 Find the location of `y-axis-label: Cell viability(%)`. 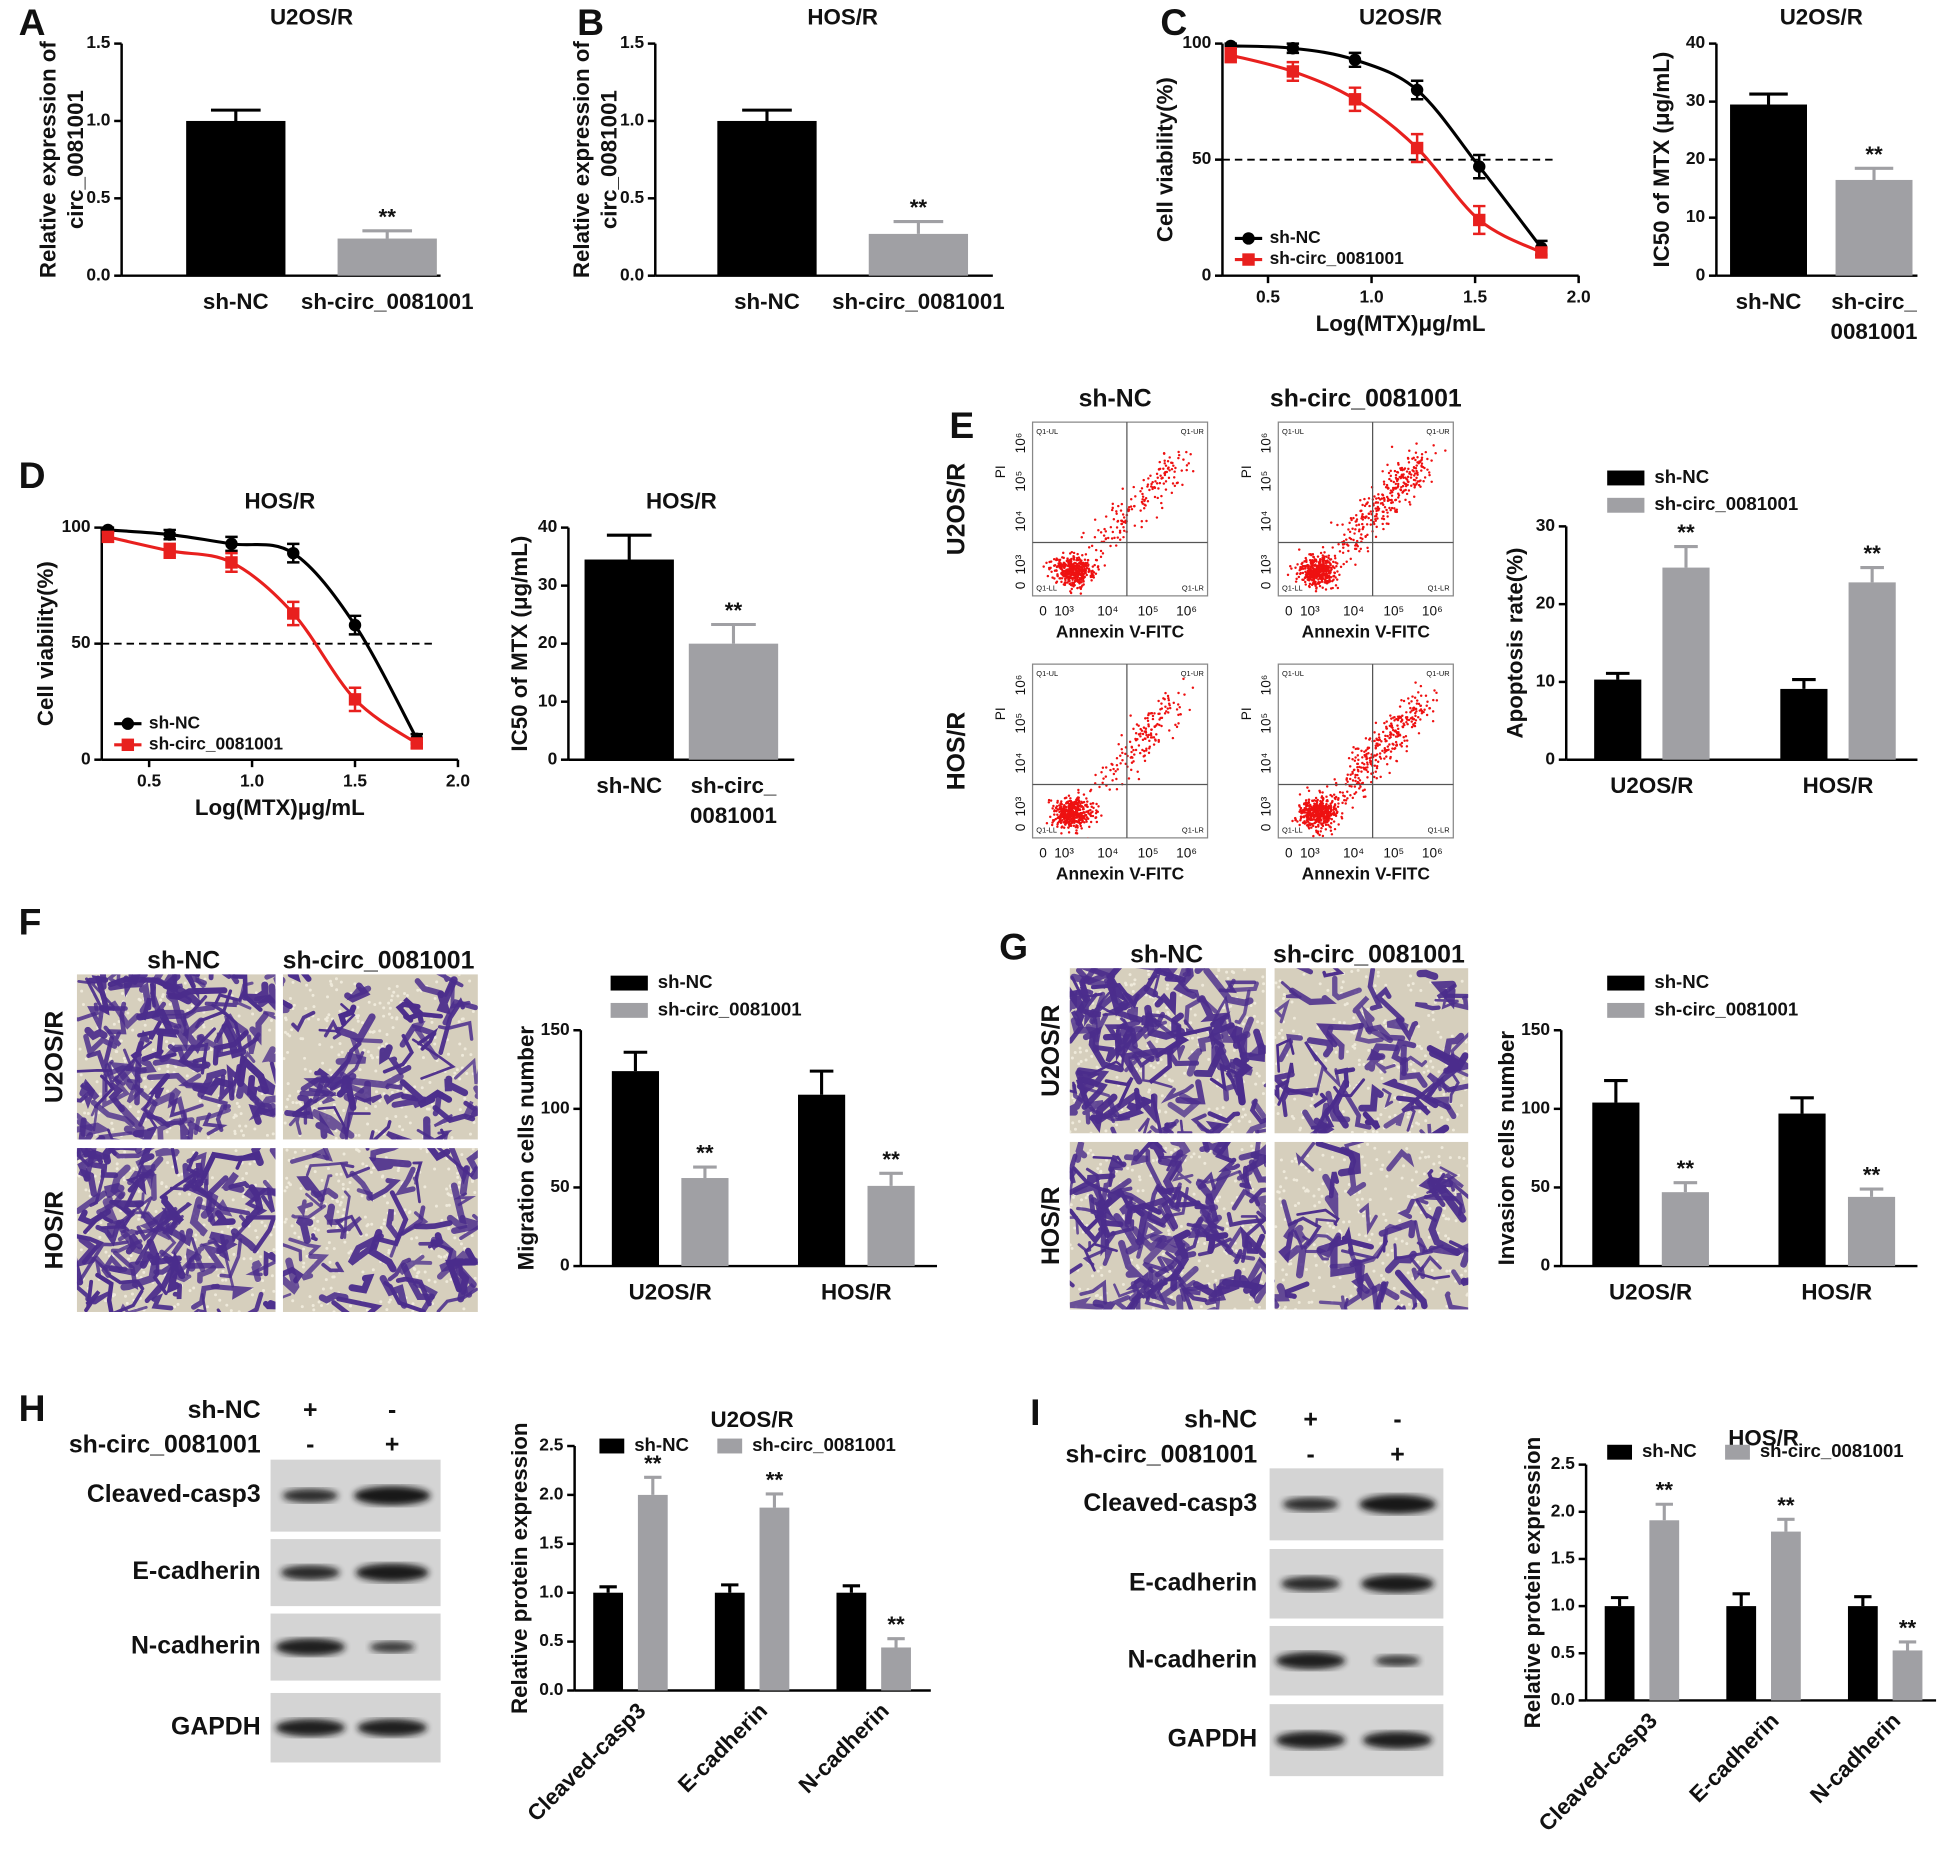

y-axis-label: Cell viability(%) is located at coordinates (1165, 159).